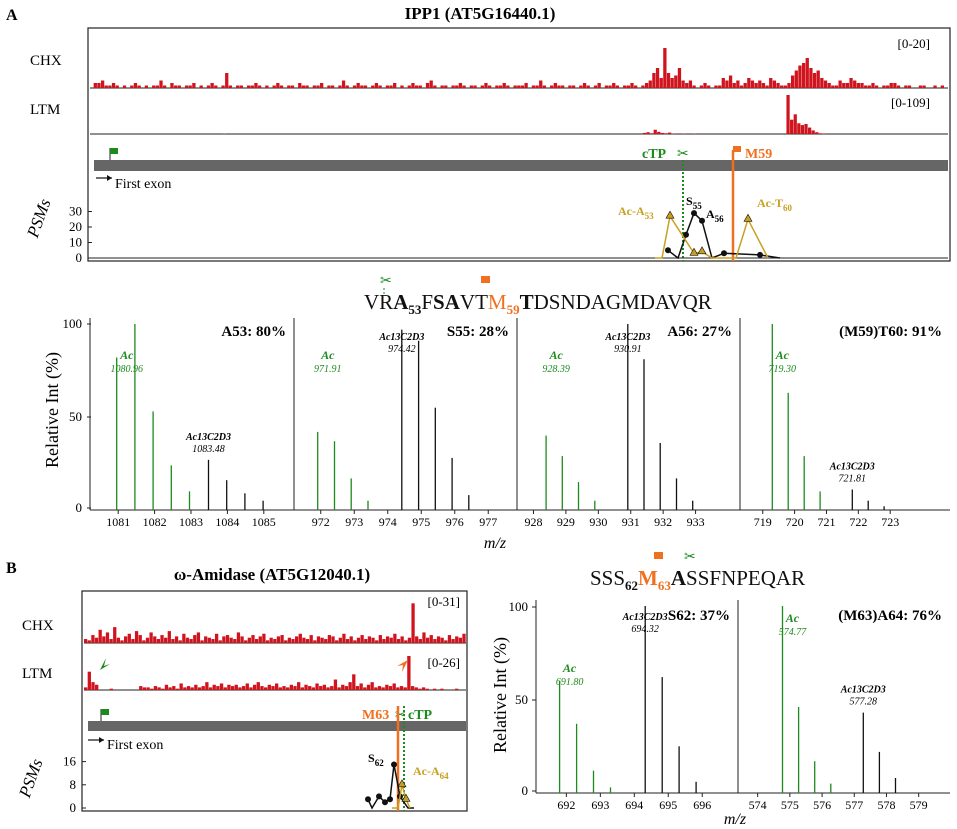 This screenshot has width=957, height=829. Describe the element at coordinates (406, 797) in the screenshot. I see `panel-b-psm-gold-triangle` at that location.